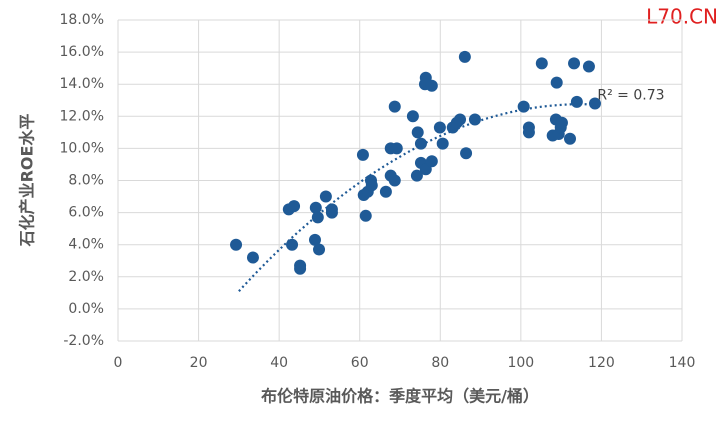 The height and width of the screenshot is (432, 720). I want to click on y-tick-label: 14.0%, so click(82, 84).